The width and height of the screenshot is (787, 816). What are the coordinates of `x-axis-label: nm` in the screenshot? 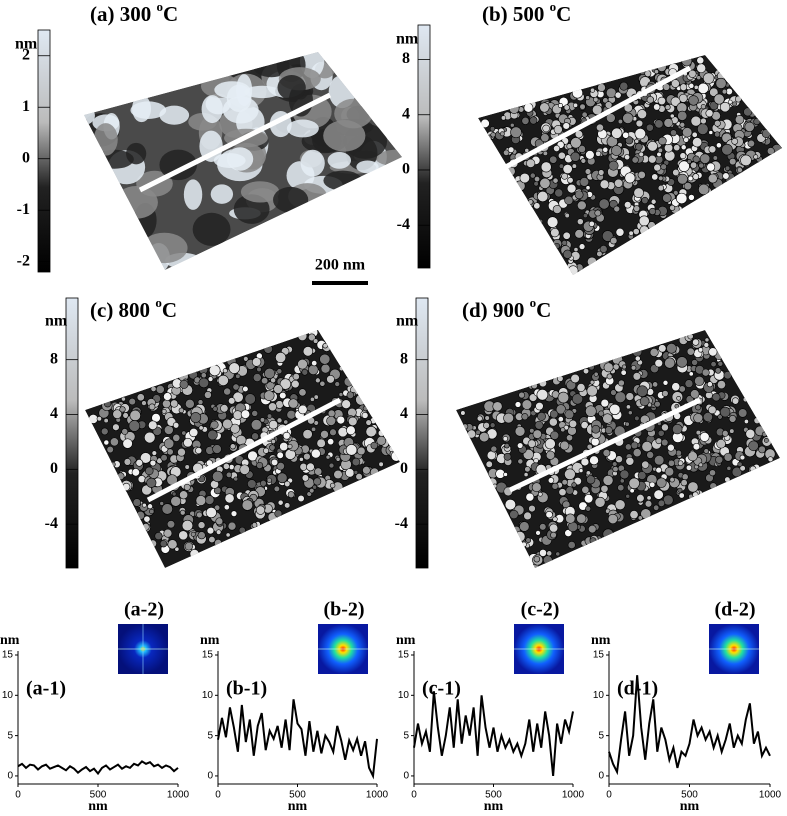 It's located at (98, 806).